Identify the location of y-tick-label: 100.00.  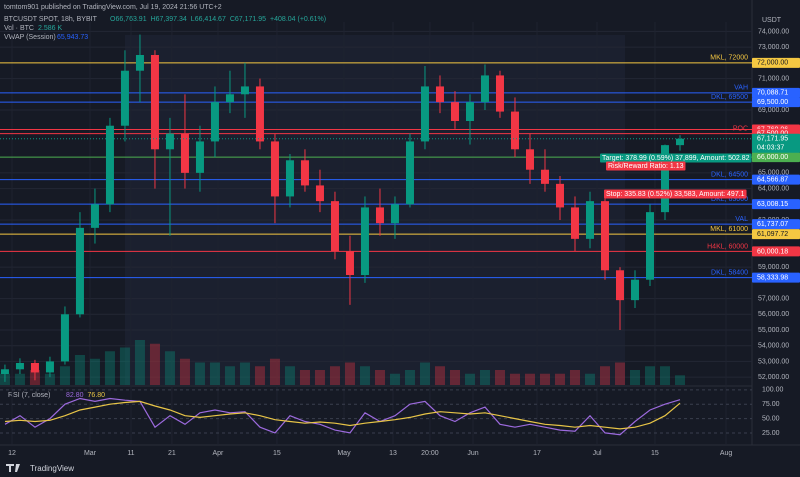
(773, 390).